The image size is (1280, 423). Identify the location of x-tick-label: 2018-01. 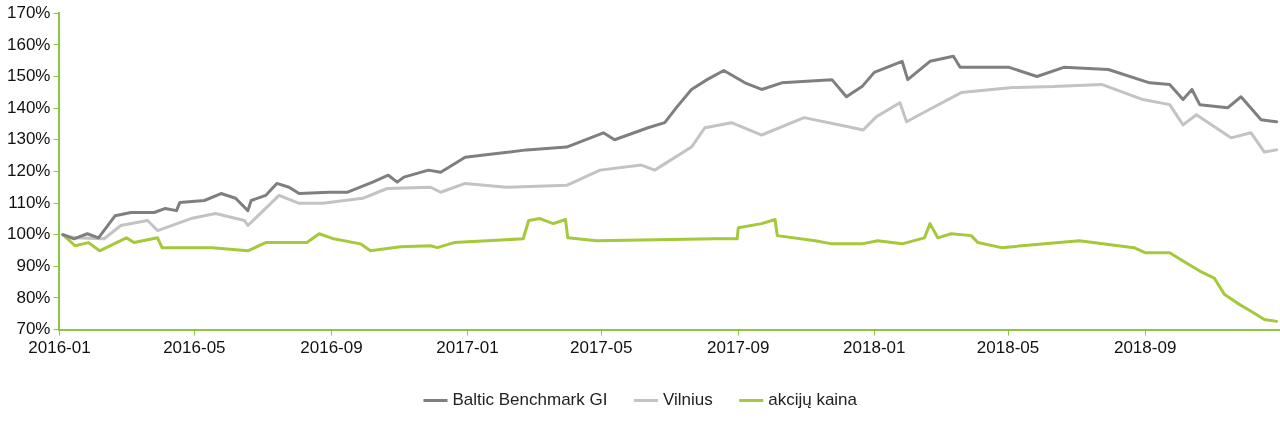
(874, 348).